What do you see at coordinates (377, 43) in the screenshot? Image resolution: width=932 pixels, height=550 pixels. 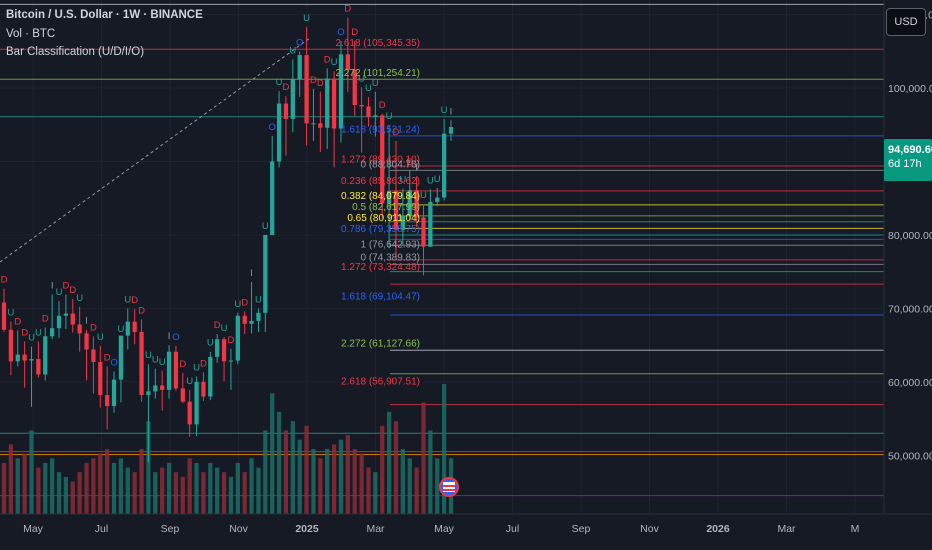 I see `fib-level-label: 2.618 (105,345.35)` at bounding box center [377, 43].